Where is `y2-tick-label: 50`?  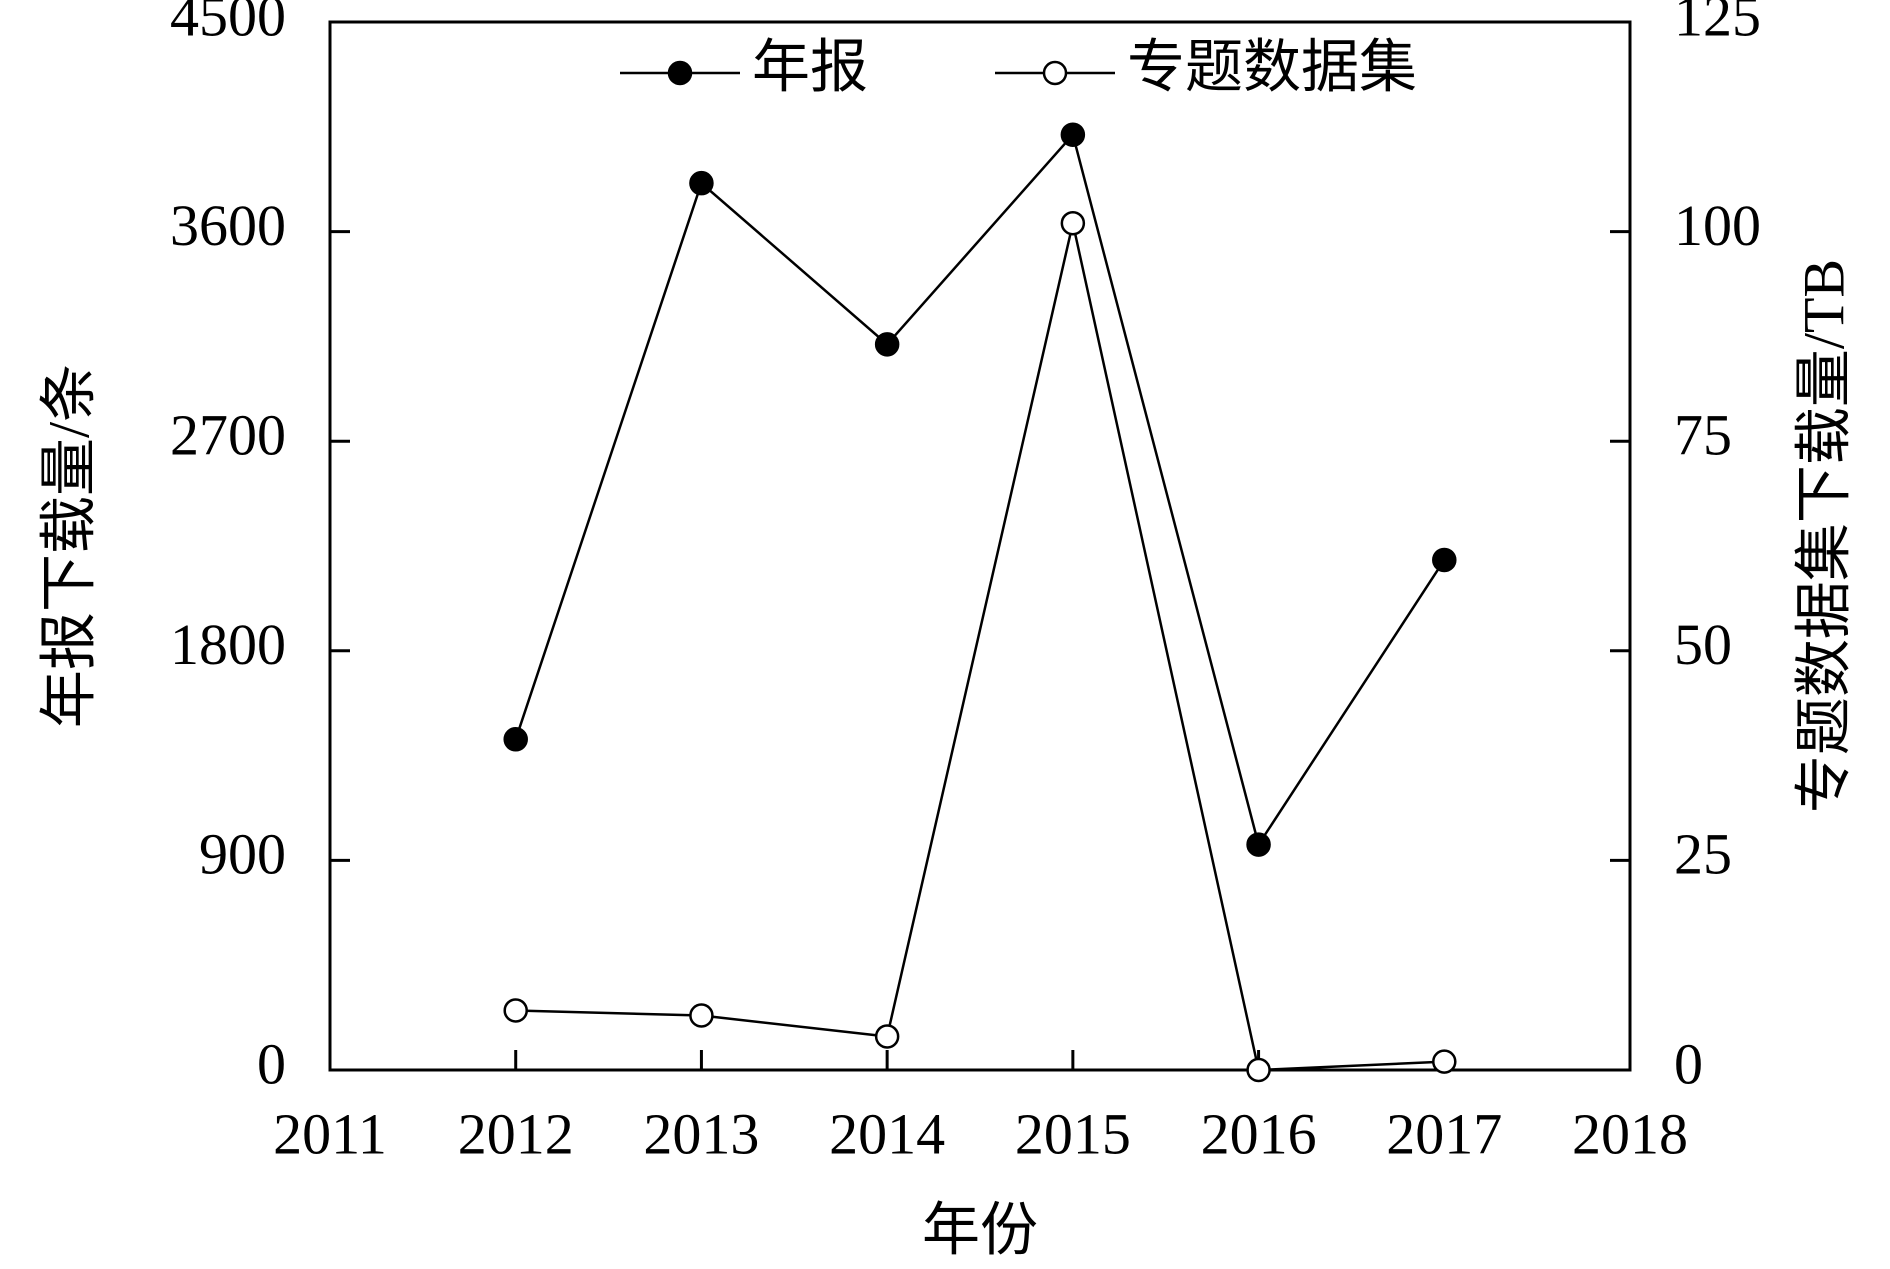
y2-tick-label: 50 is located at coordinates (1703, 644).